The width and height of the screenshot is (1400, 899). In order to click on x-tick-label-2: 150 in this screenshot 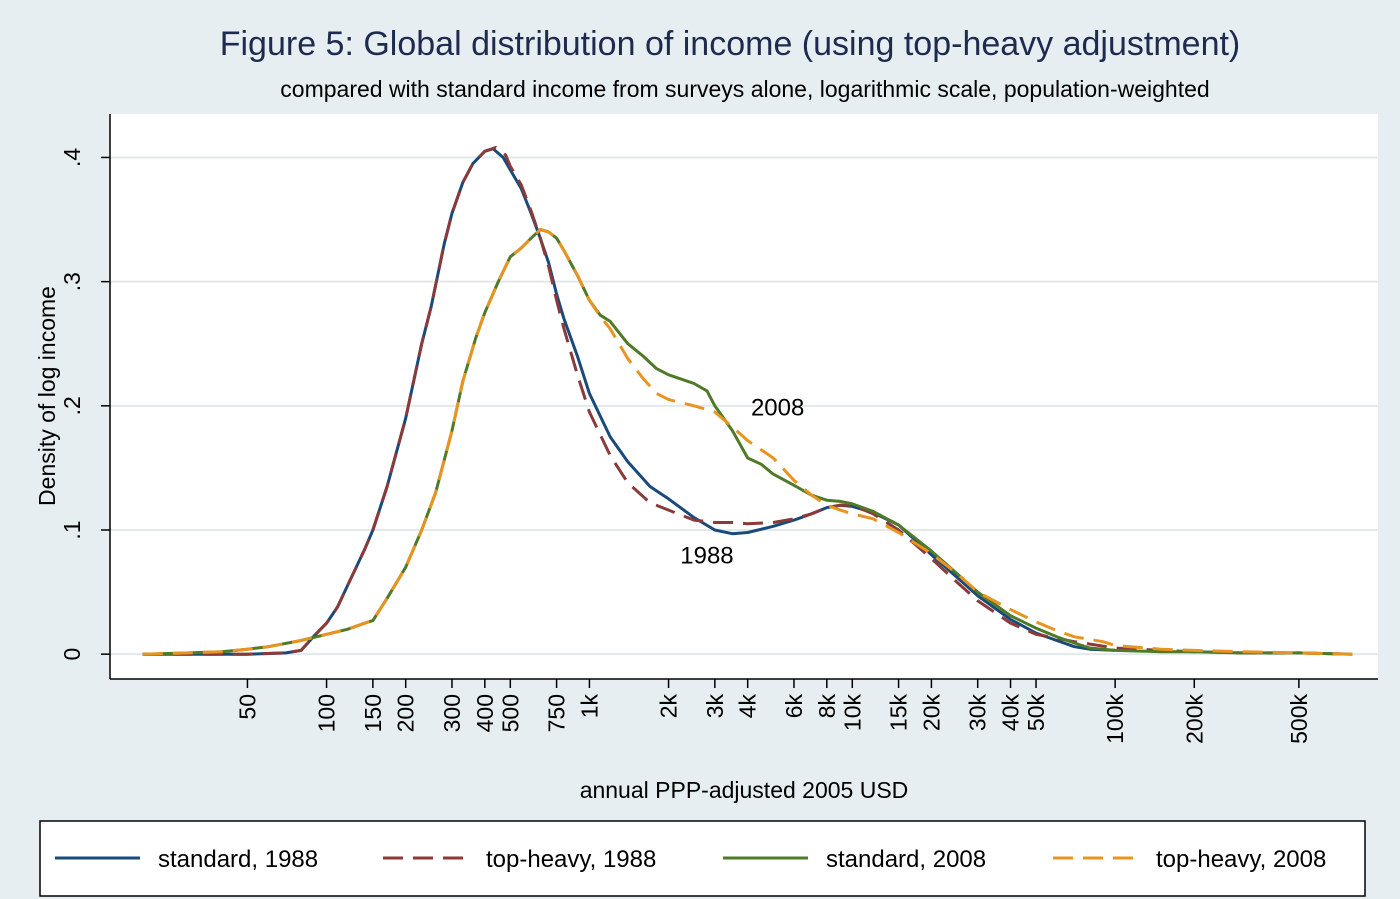, I will do `click(373, 713)`.